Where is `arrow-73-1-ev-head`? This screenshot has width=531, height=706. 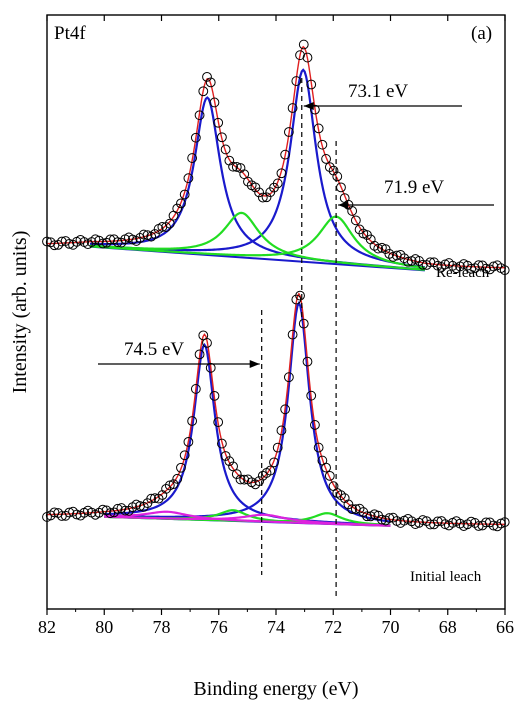 arrow-73-1-ev-head is located at coordinates (308, 106).